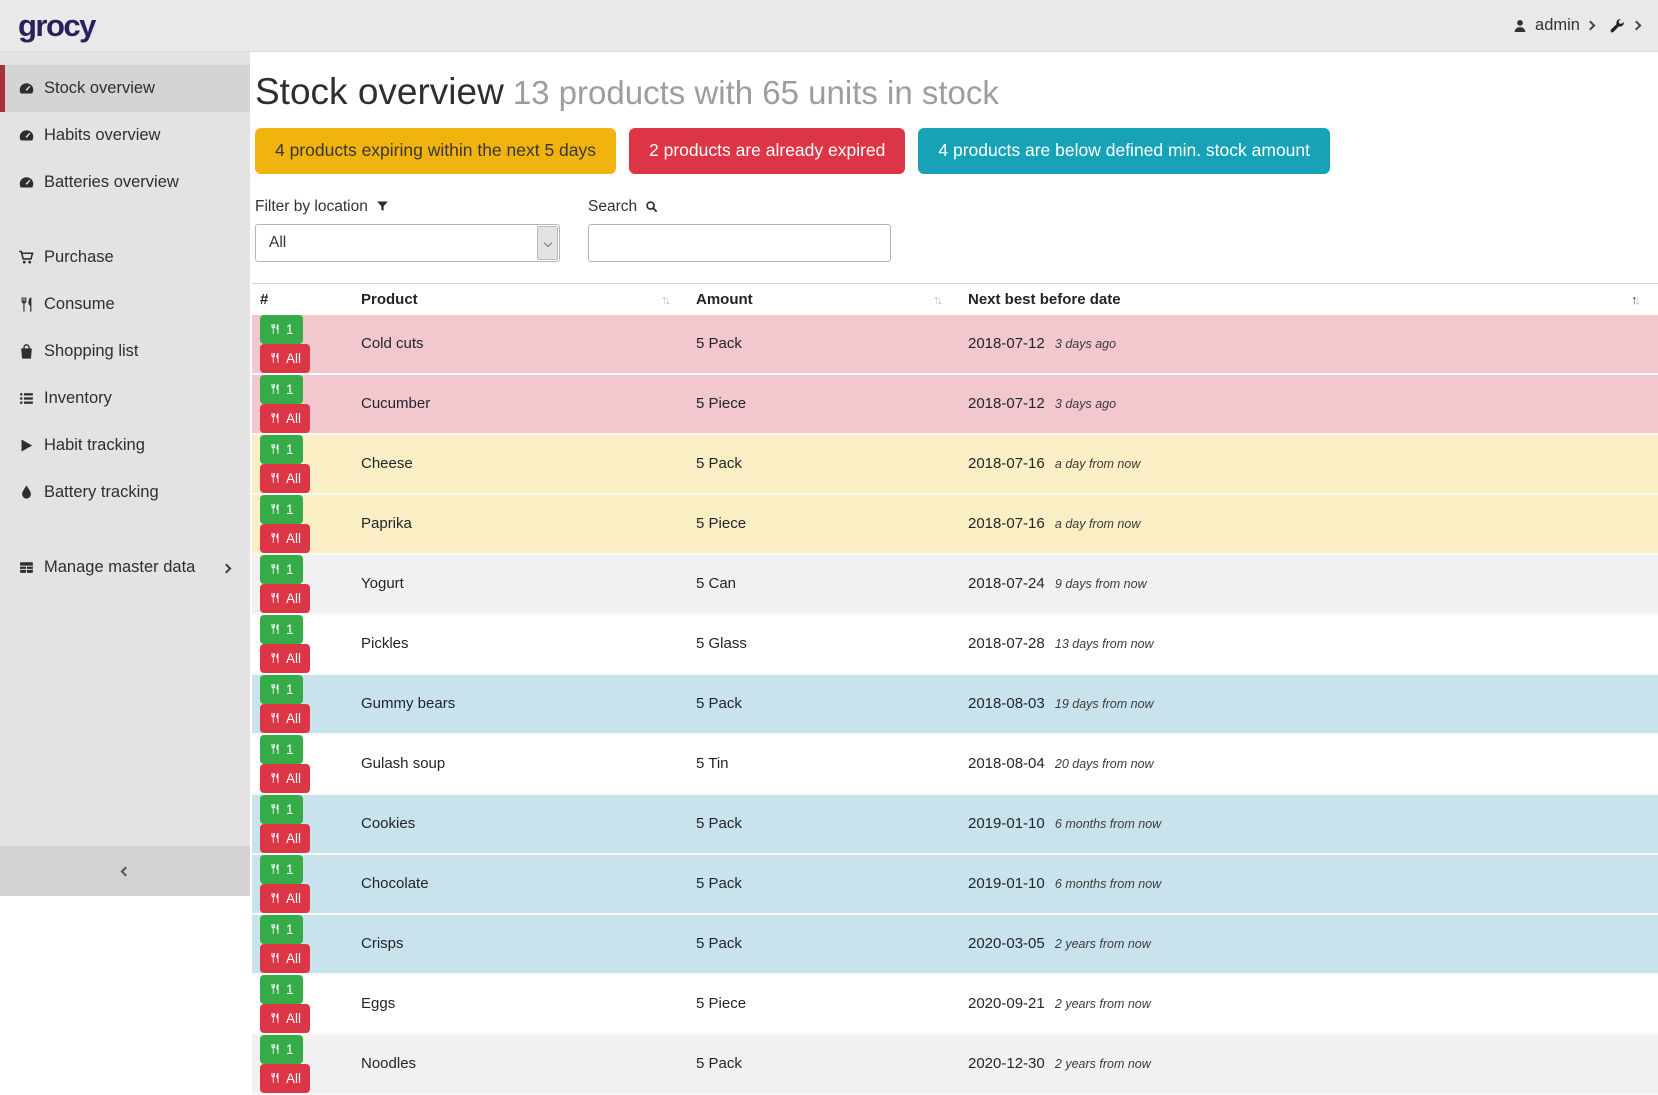  What do you see at coordinates (1101, 584) in the screenshot?
I see `relative-time: 9 days from now` at bounding box center [1101, 584].